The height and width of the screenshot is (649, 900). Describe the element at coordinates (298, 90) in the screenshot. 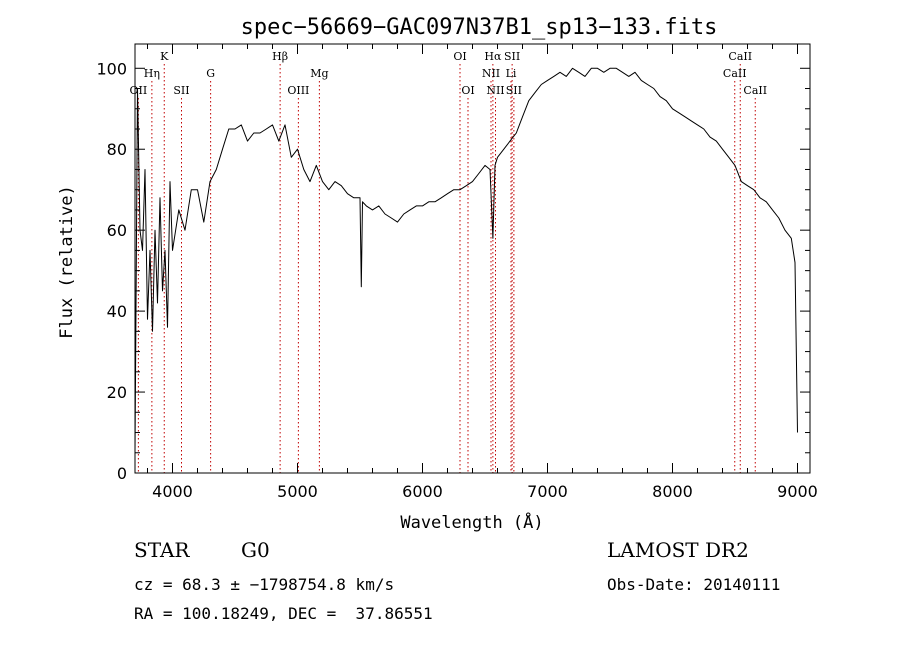

I see `spectral-line-label: OIII` at that location.